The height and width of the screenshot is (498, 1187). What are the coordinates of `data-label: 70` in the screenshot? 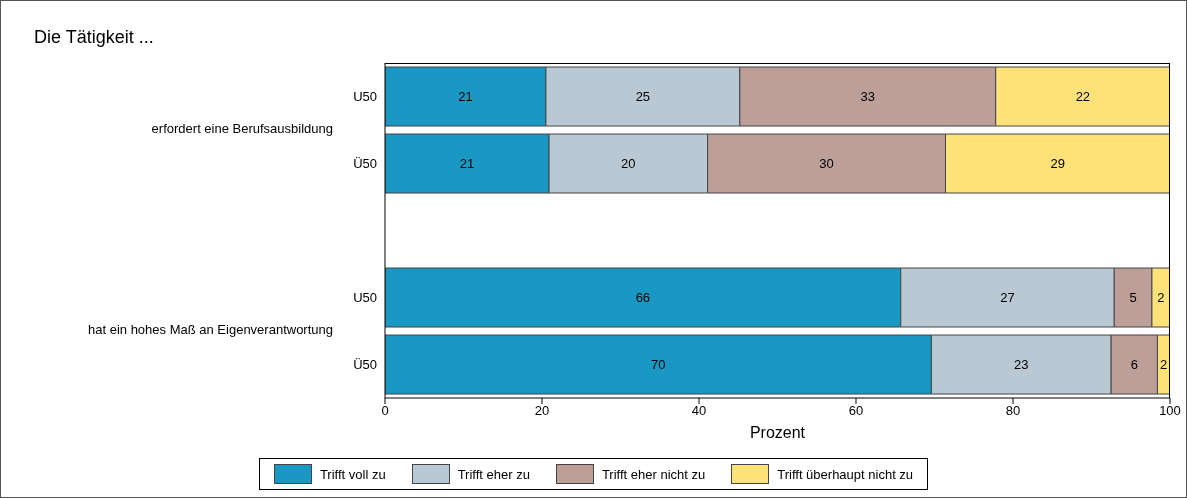 It's located at (658, 365).